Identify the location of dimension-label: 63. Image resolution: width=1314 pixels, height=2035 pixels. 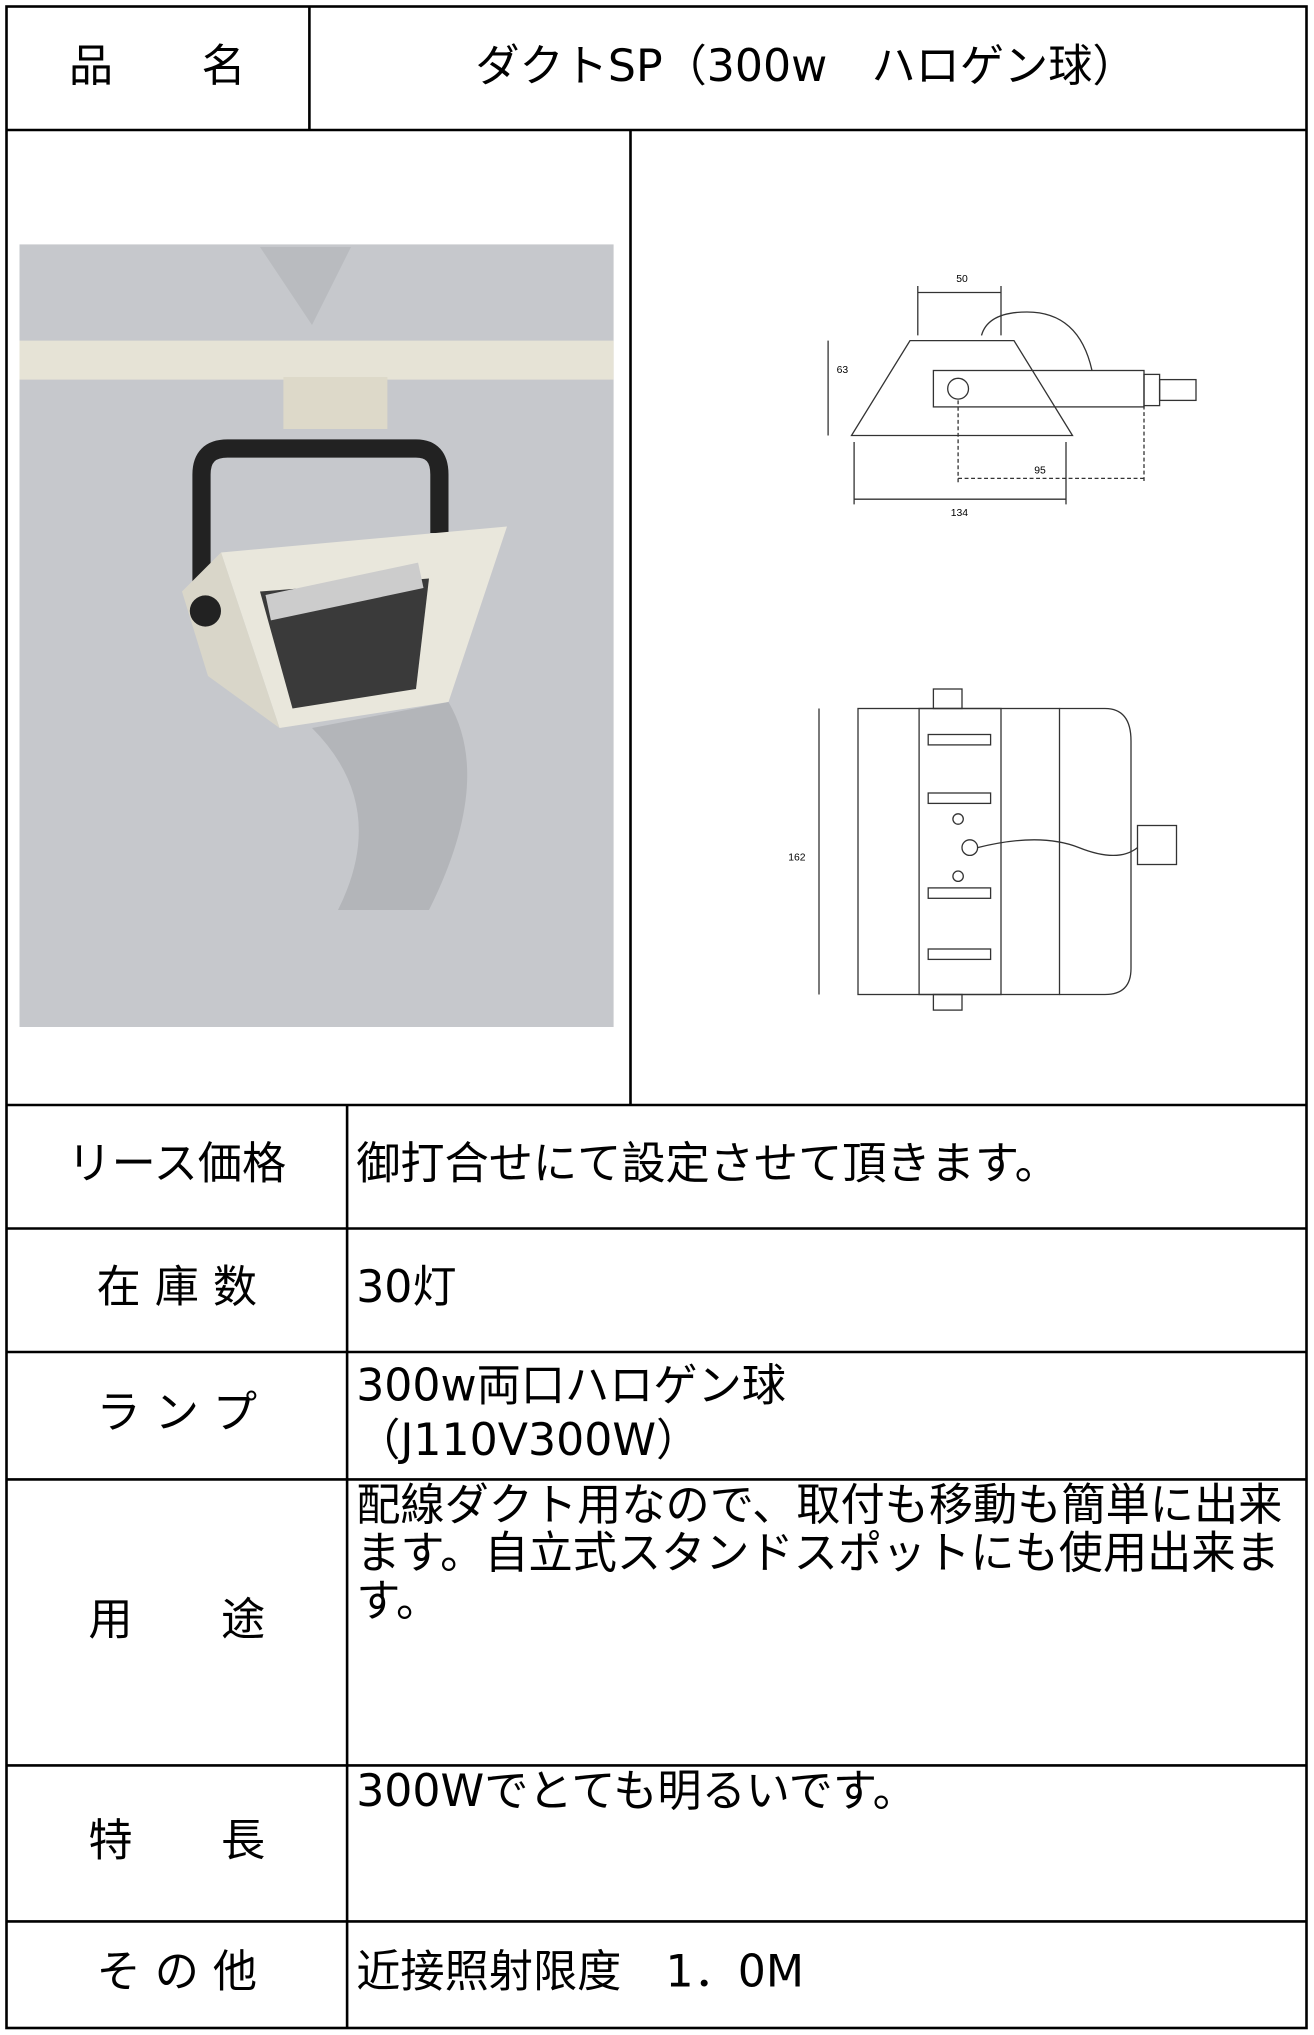
(843, 370).